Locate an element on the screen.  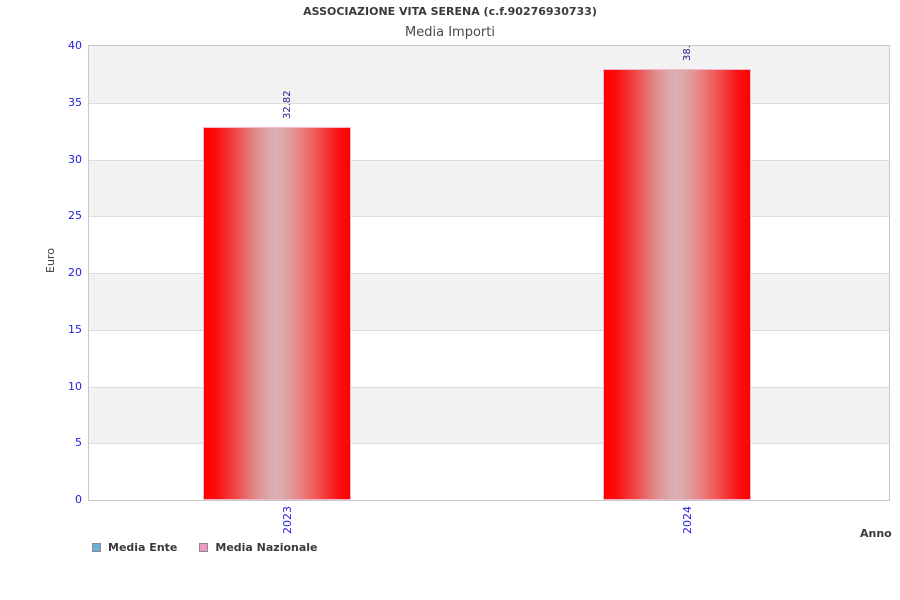
y-tick-label: 5 is located at coordinates (78, 443).